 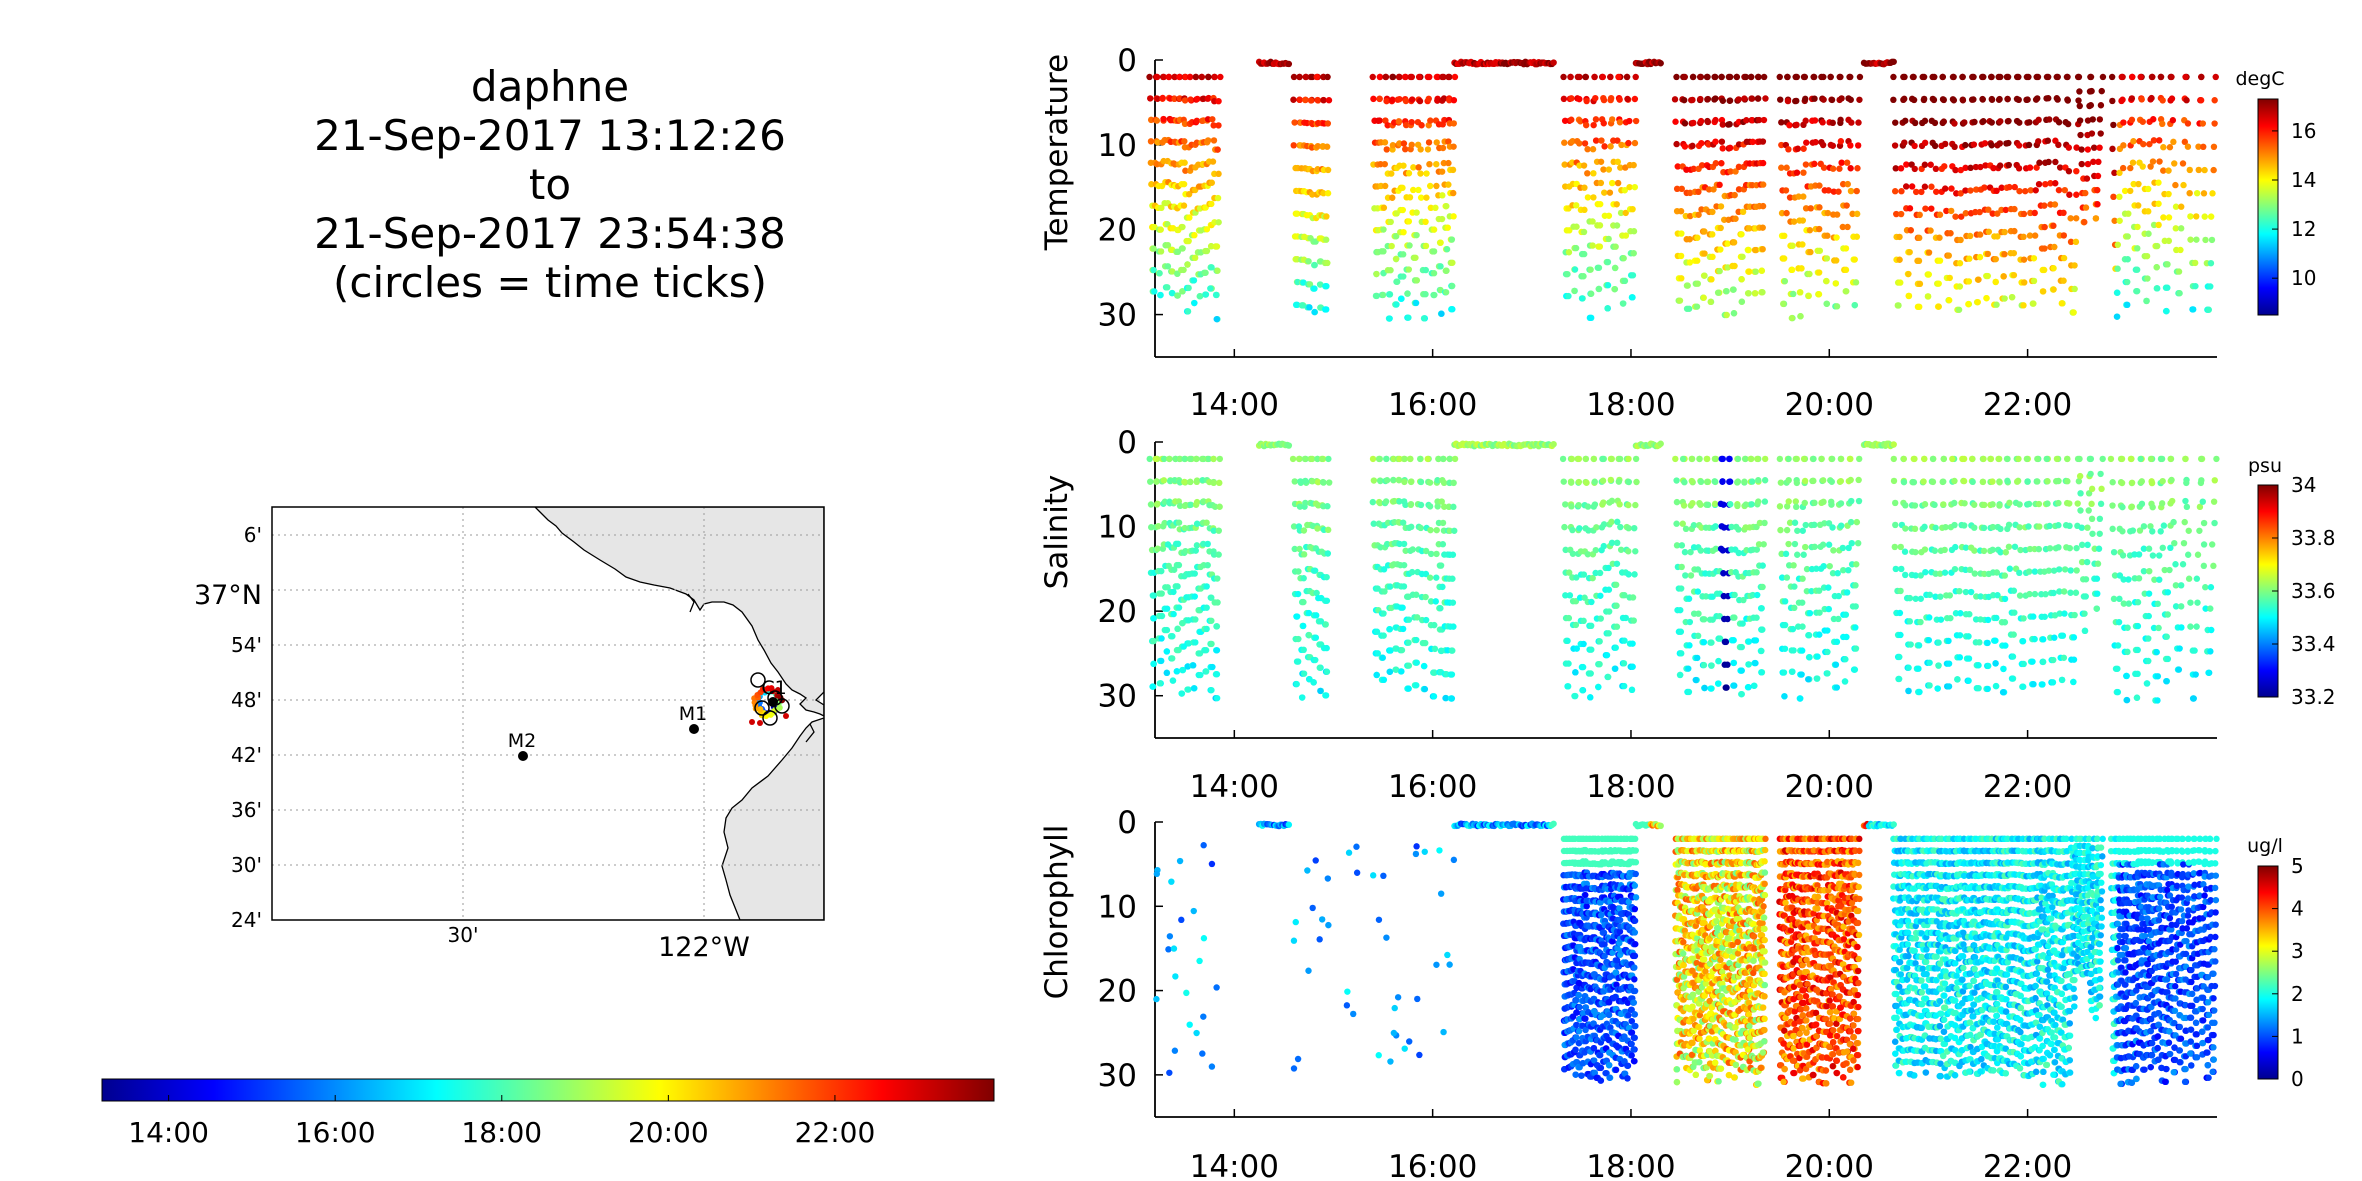 What do you see at coordinates (1057, 912) in the screenshot?
I see `chlorophyll-ylabel: Chlorophyll` at bounding box center [1057, 912].